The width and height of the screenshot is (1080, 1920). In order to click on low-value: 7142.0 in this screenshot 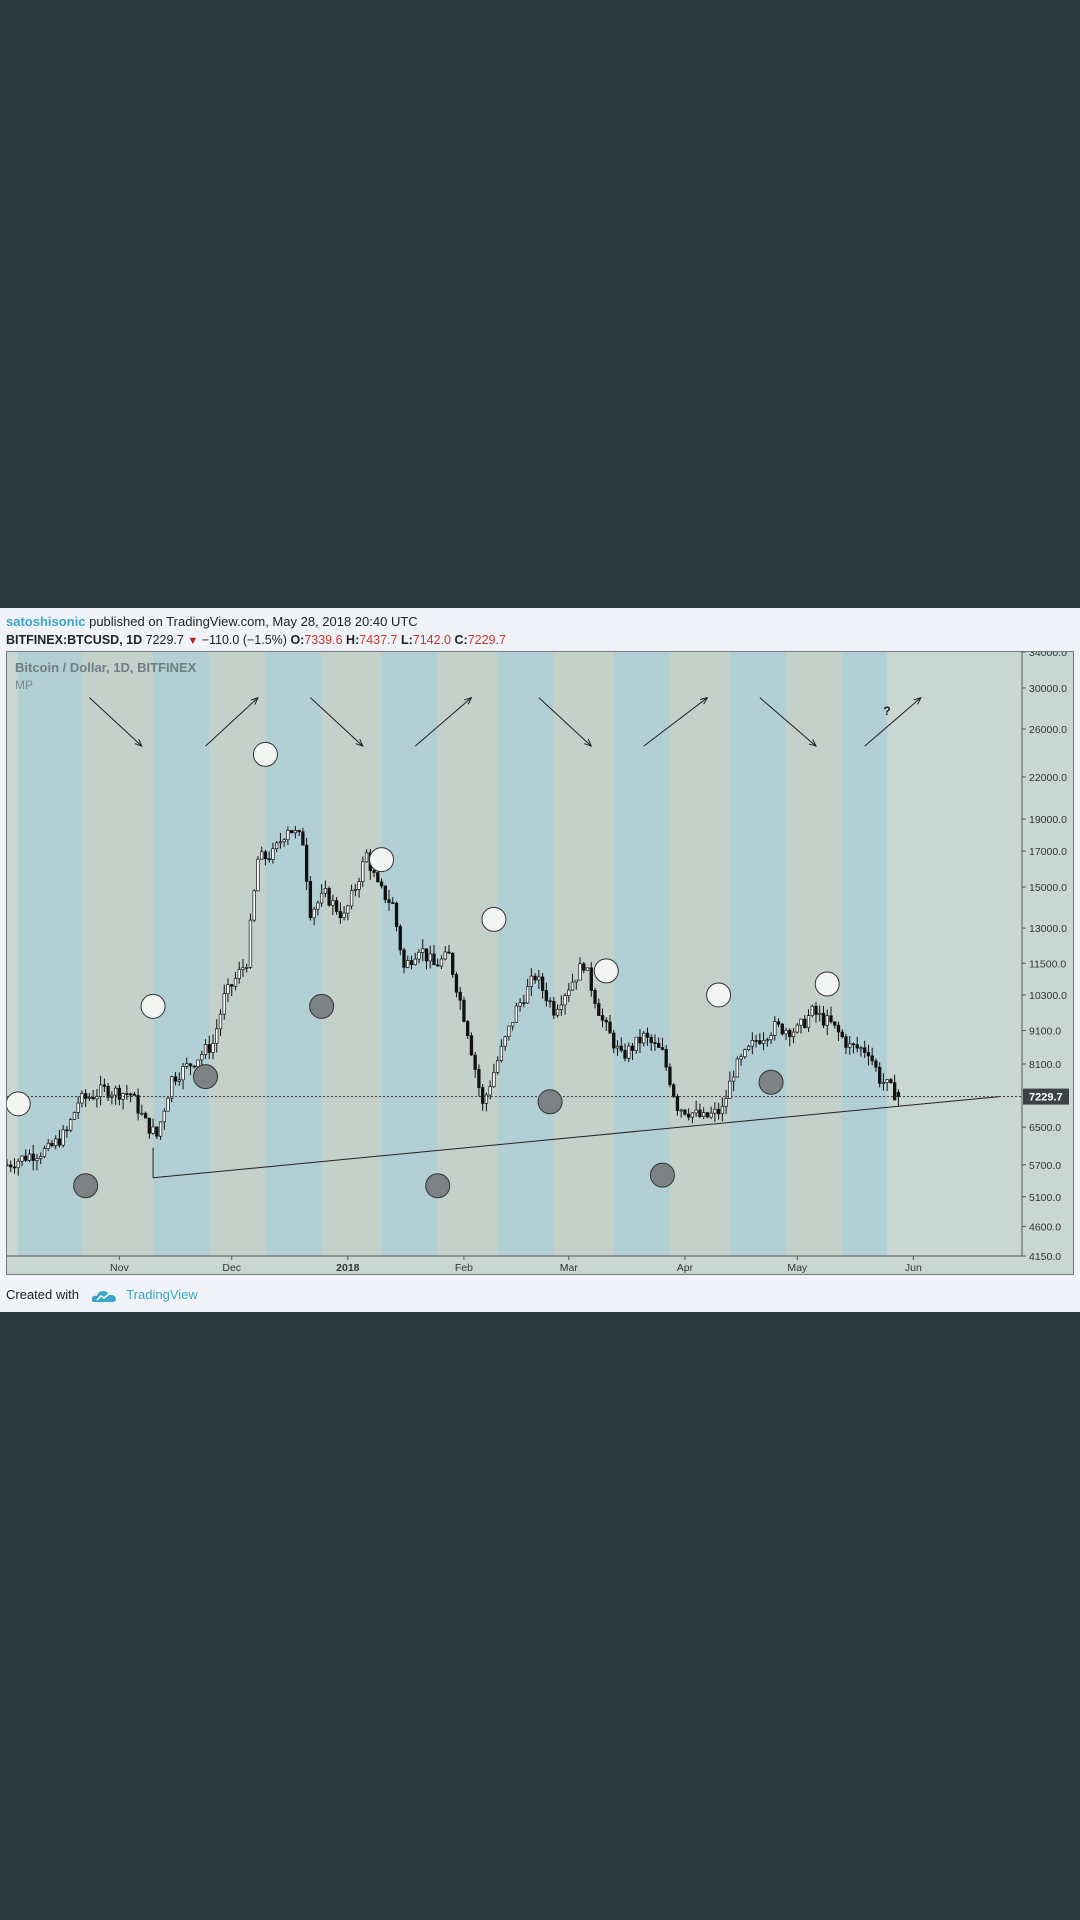, I will do `click(432, 640)`.